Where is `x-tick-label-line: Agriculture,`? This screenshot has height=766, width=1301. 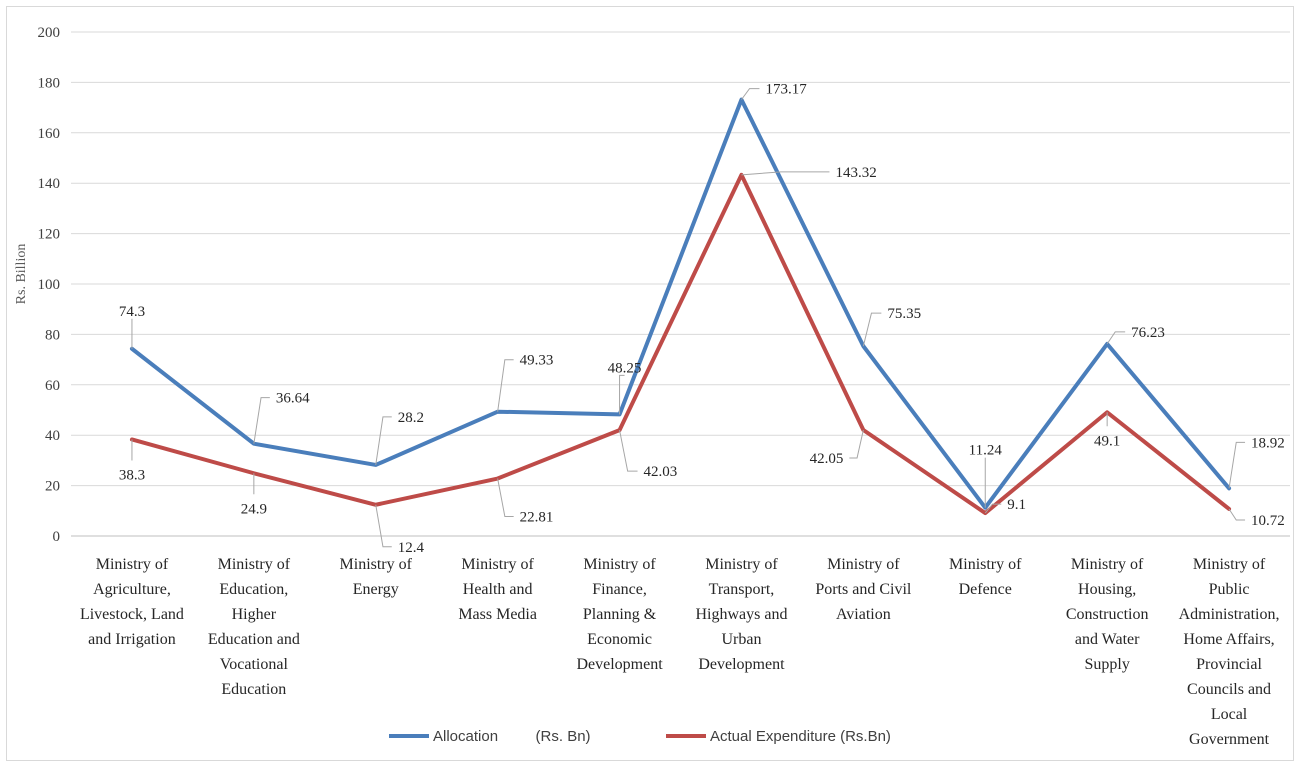
x-tick-label-line: Agriculture, is located at coordinates (132, 589).